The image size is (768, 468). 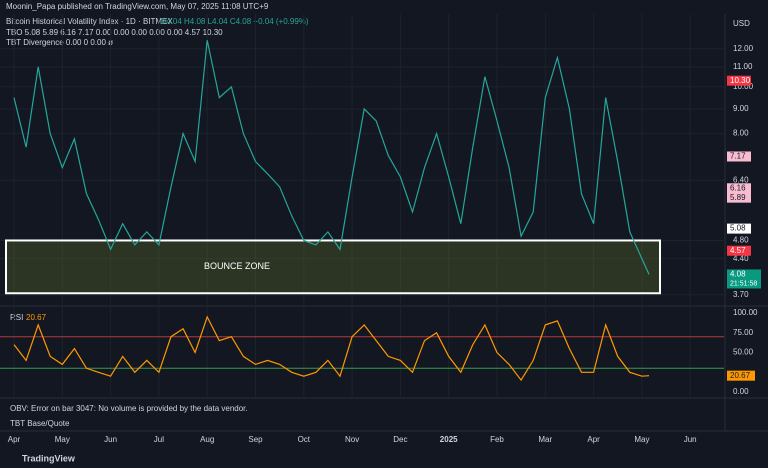 I want to click on price-label: 5.08, so click(x=738, y=228).